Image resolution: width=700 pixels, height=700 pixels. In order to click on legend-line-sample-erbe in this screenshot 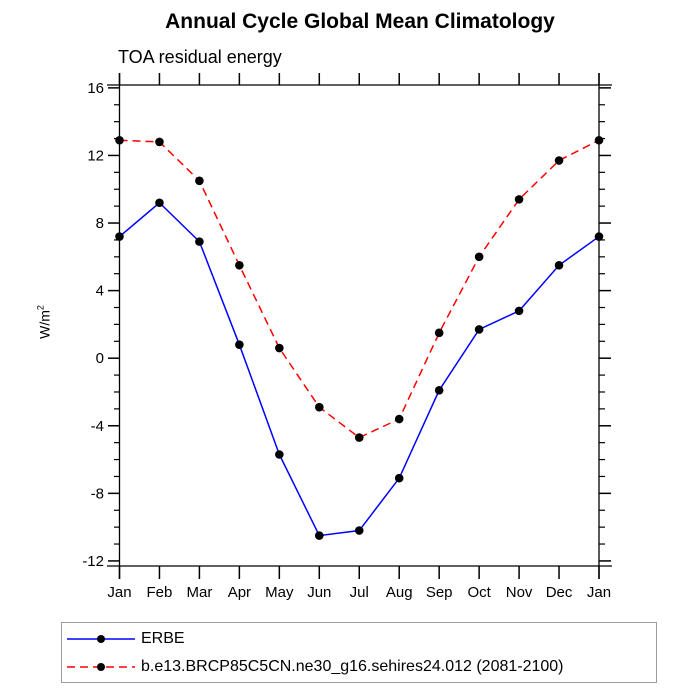, I will do `click(101, 638)`.